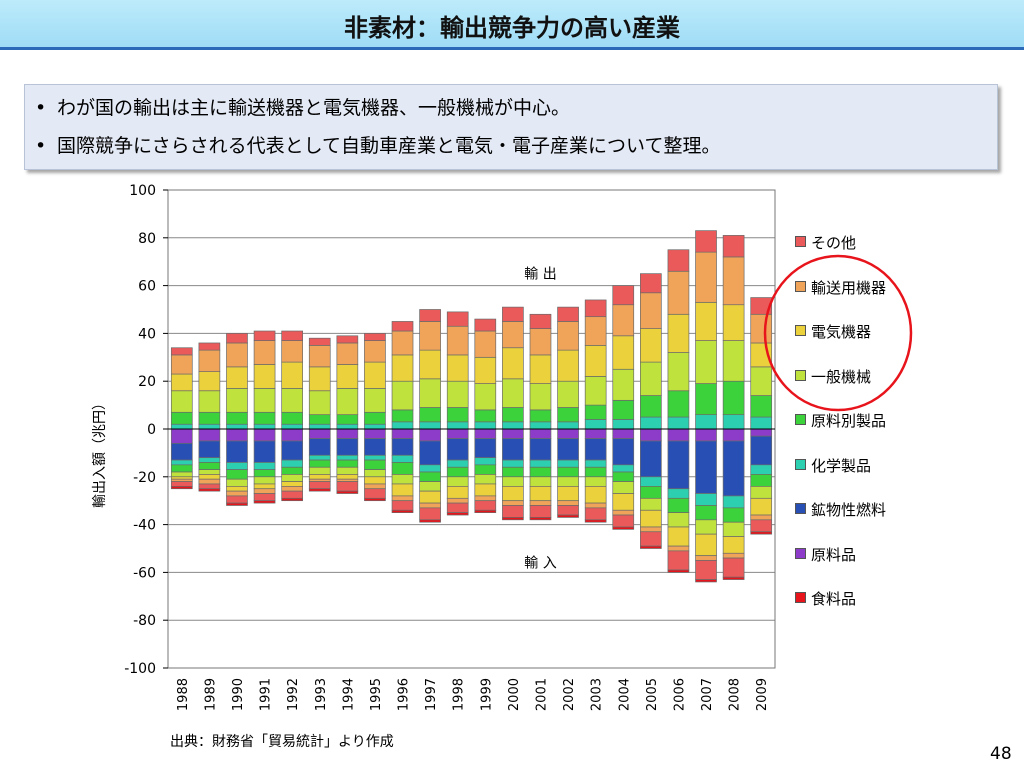 This screenshot has width=1024, height=768. What do you see at coordinates (100, 452) in the screenshot?
I see `y-axis-label: 輸出入額（兆円）` at bounding box center [100, 452].